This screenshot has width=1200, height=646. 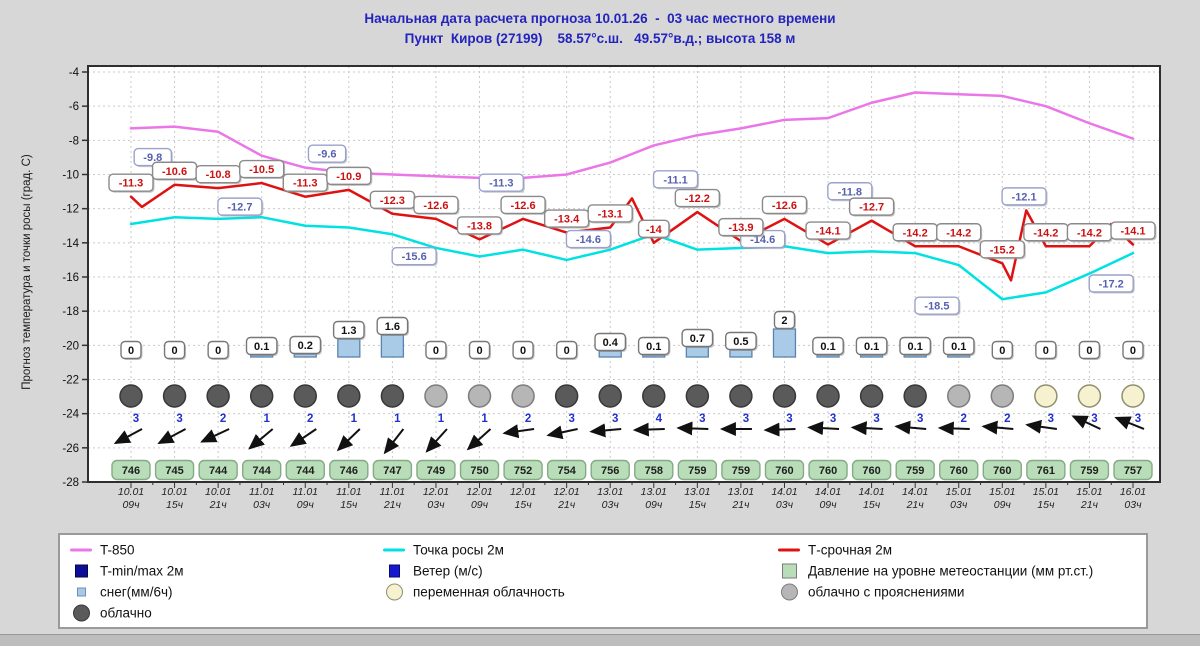 I want to click on legend-item-label: T-min/max 2м, so click(x=142, y=571).